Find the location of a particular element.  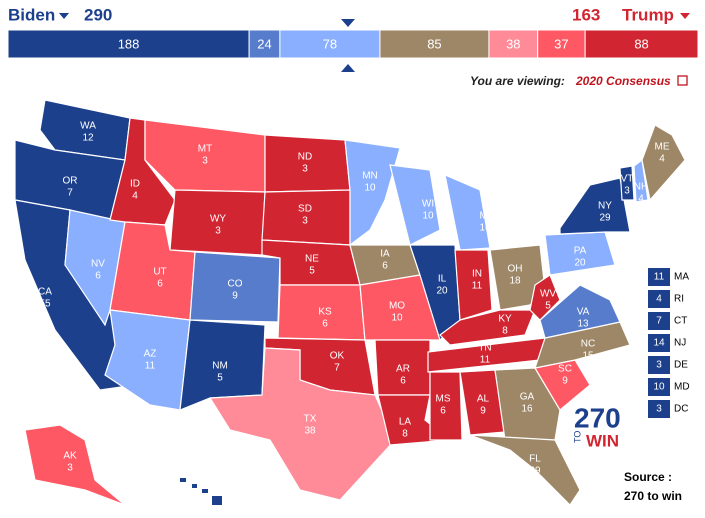

segment-label: 38 is located at coordinates (513, 43).